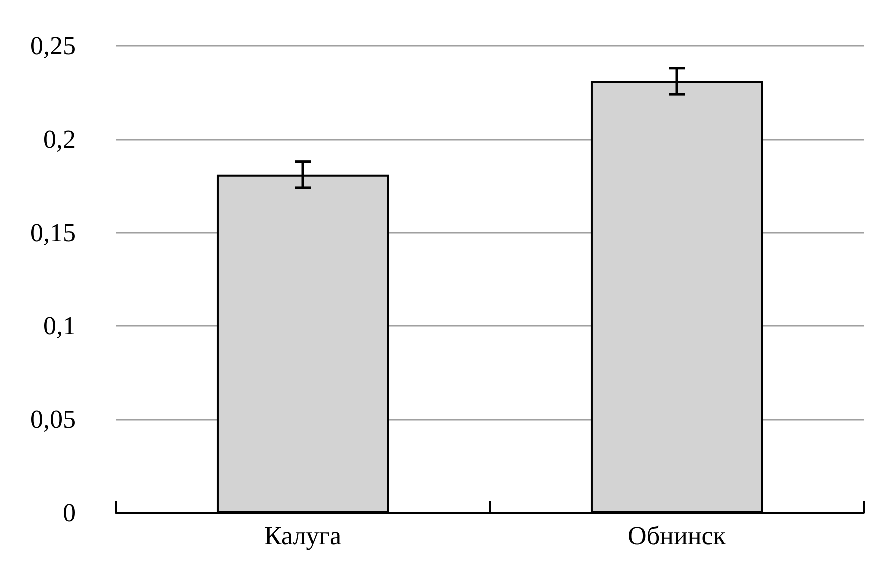 Image resolution: width=874 pixels, height=568 pixels. Describe the element at coordinates (677, 536) in the screenshot. I see `x-tick-label: Обнинск` at that location.